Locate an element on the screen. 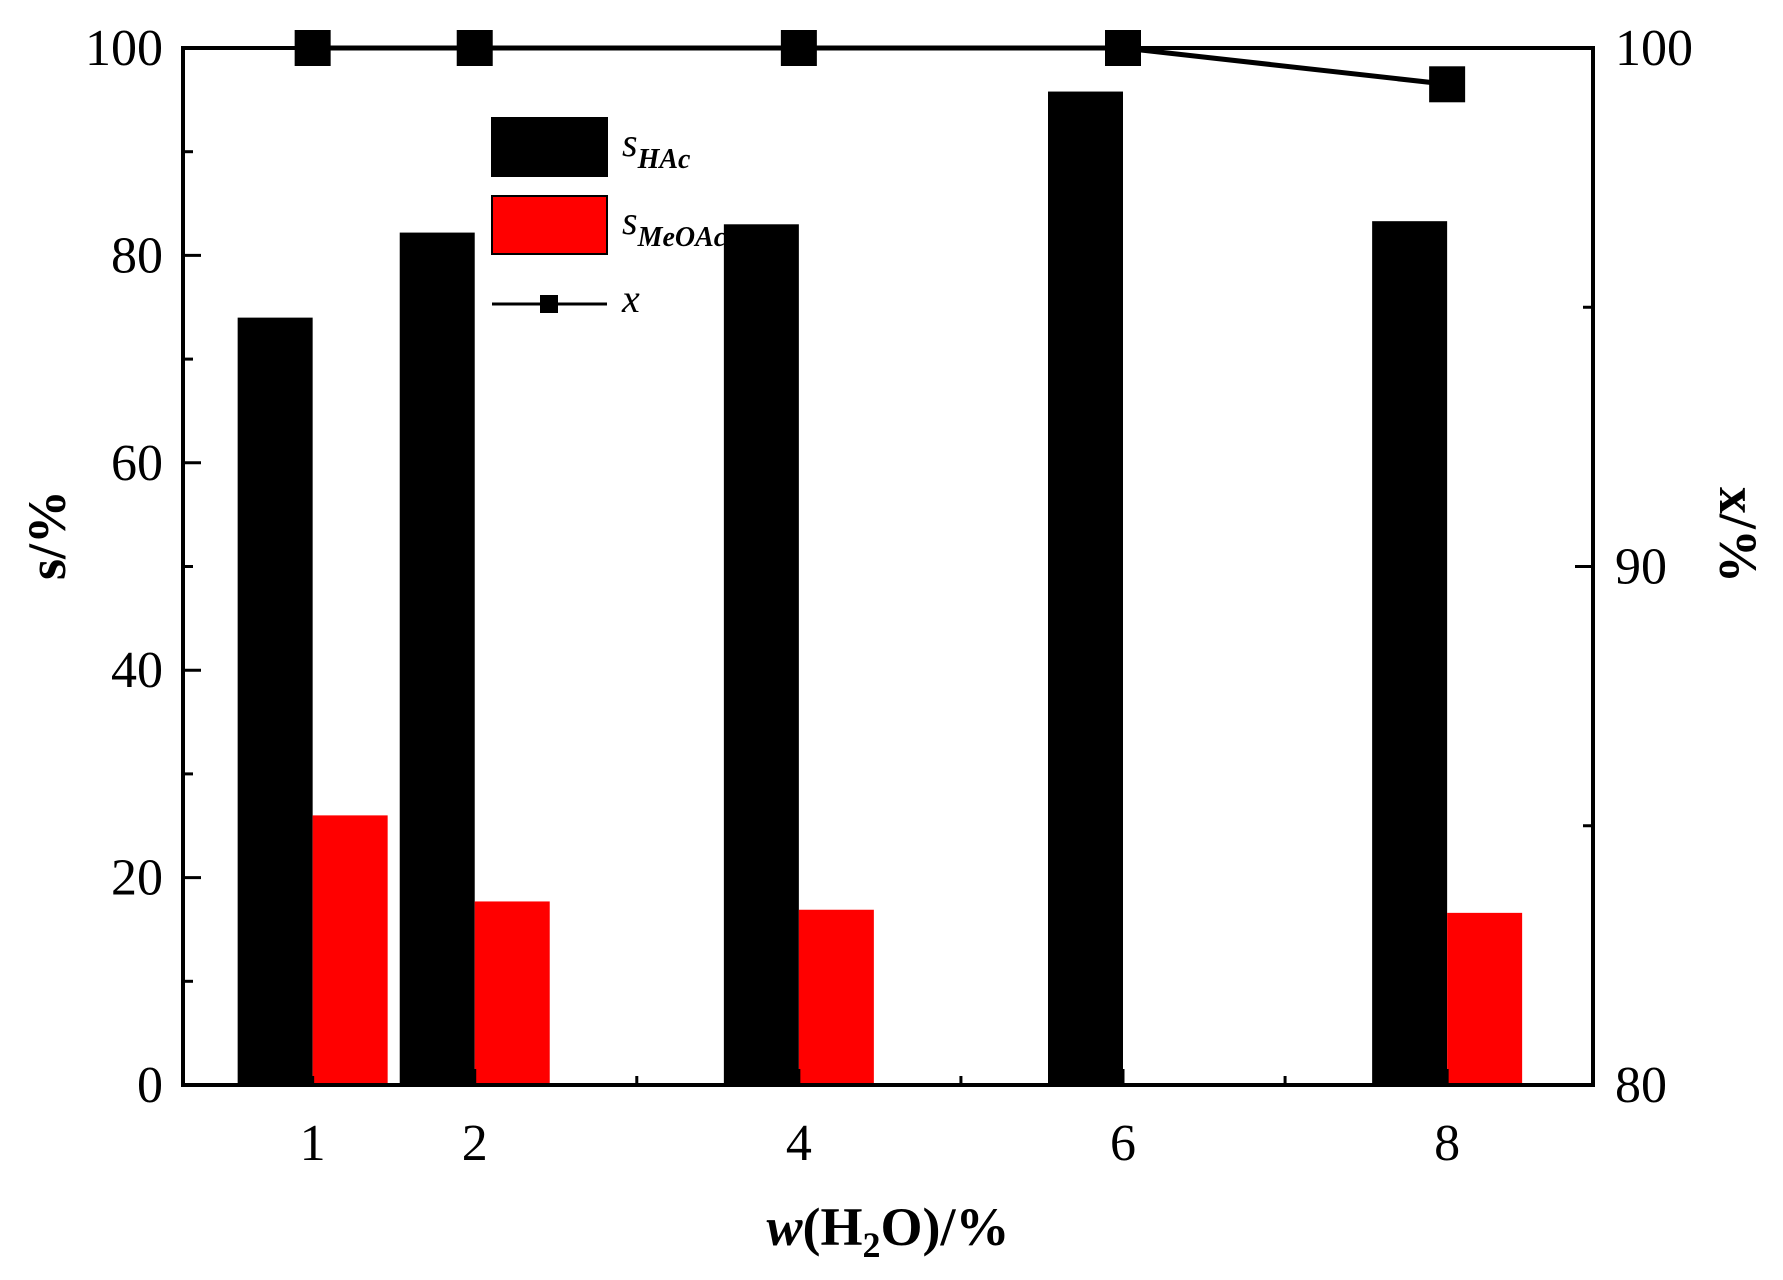  y-left-tick-label-0: 0 is located at coordinates (150, 1085).